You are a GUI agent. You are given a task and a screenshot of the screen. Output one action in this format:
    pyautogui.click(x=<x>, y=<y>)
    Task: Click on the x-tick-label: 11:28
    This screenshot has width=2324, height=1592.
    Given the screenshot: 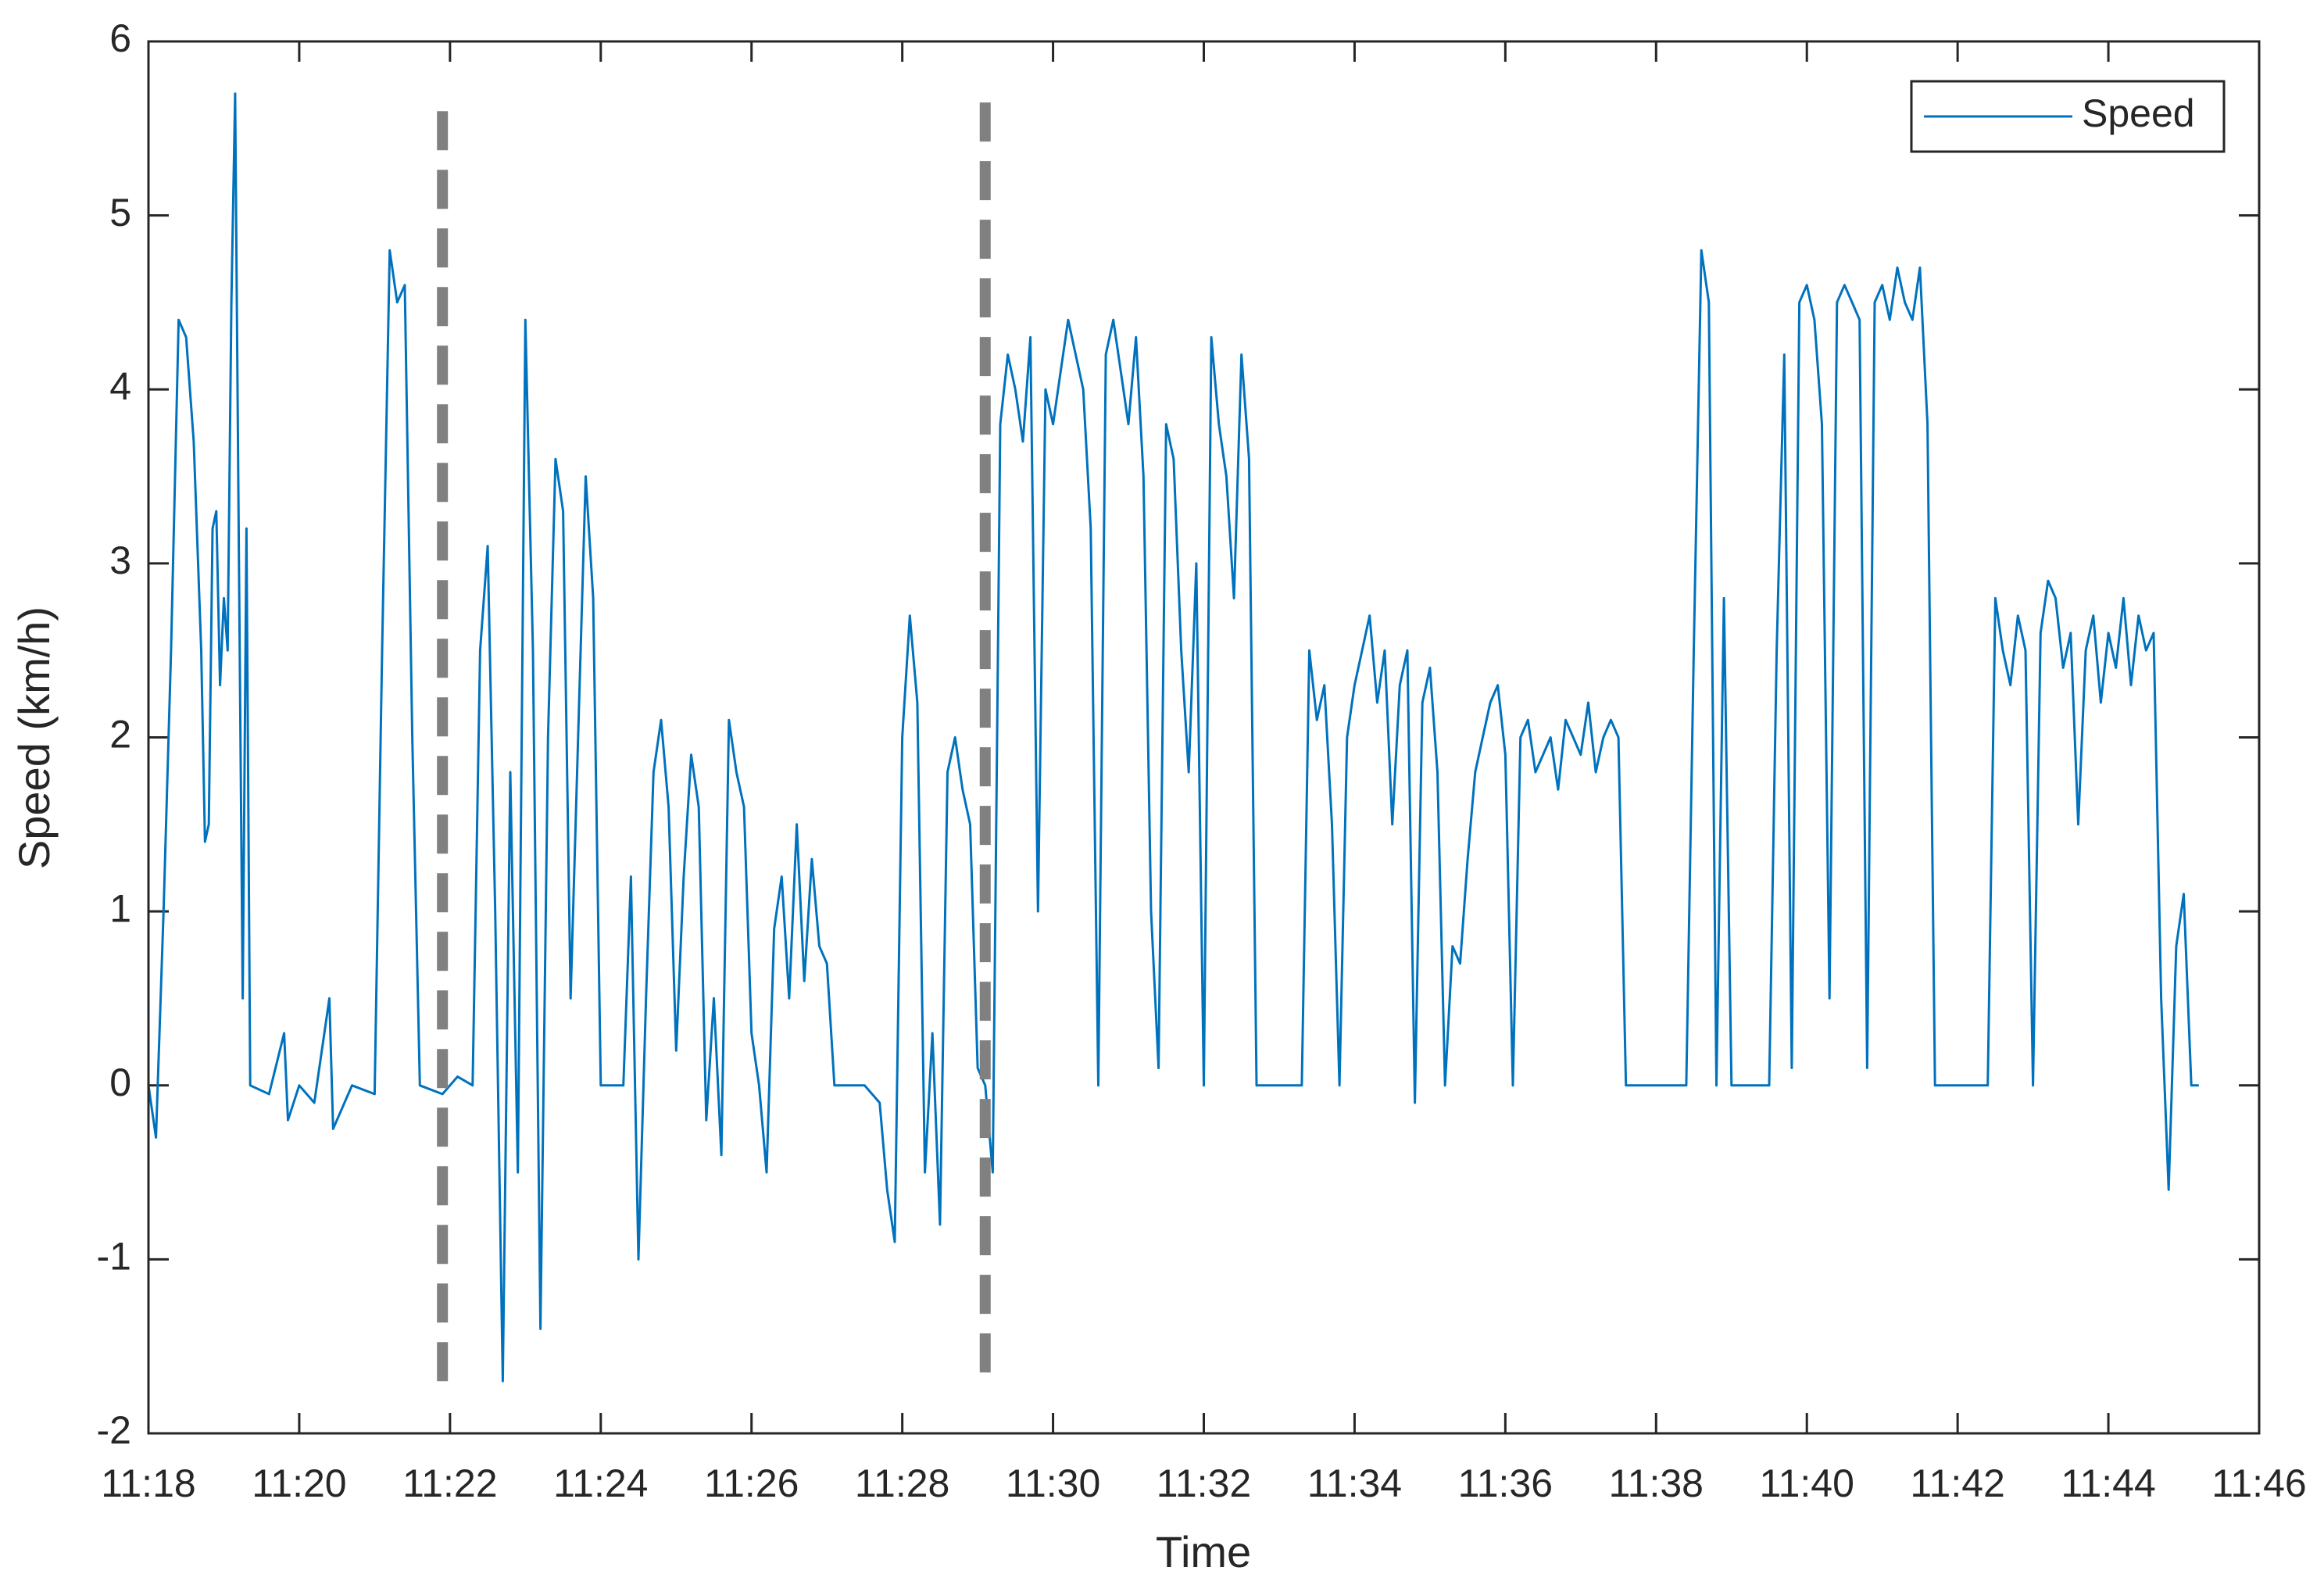 What is the action you would take?
    pyautogui.click(x=902, y=1483)
    